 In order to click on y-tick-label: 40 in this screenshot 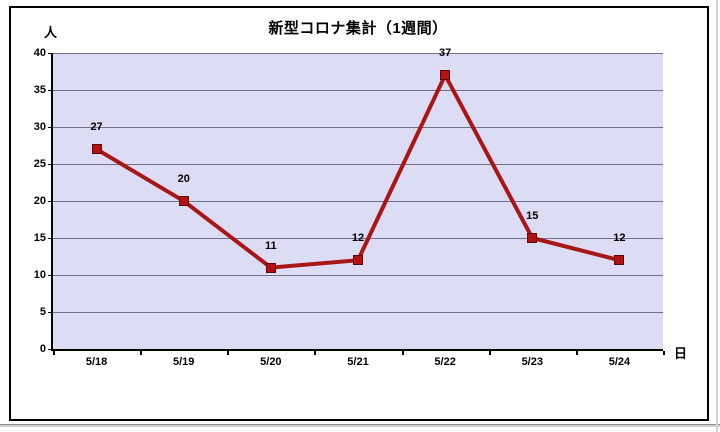, I will do `click(39, 53)`.